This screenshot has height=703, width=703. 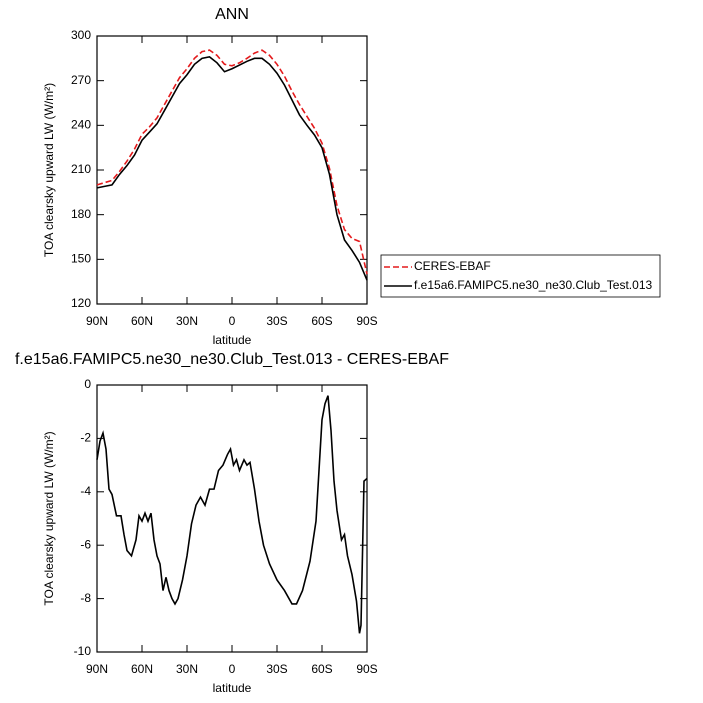 What do you see at coordinates (85, 598) in the screenshot?
I see `y-tick-label: -8` at bounding box center [85, 598].